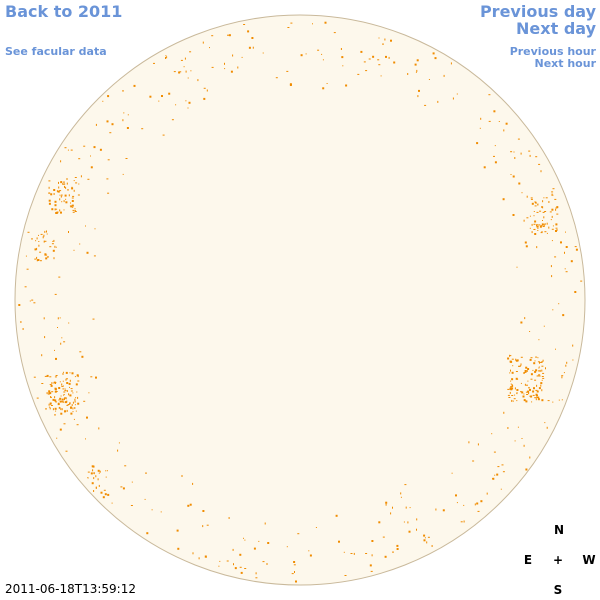  I want to click on facular-data-link: See facular data, so click(56, 51).